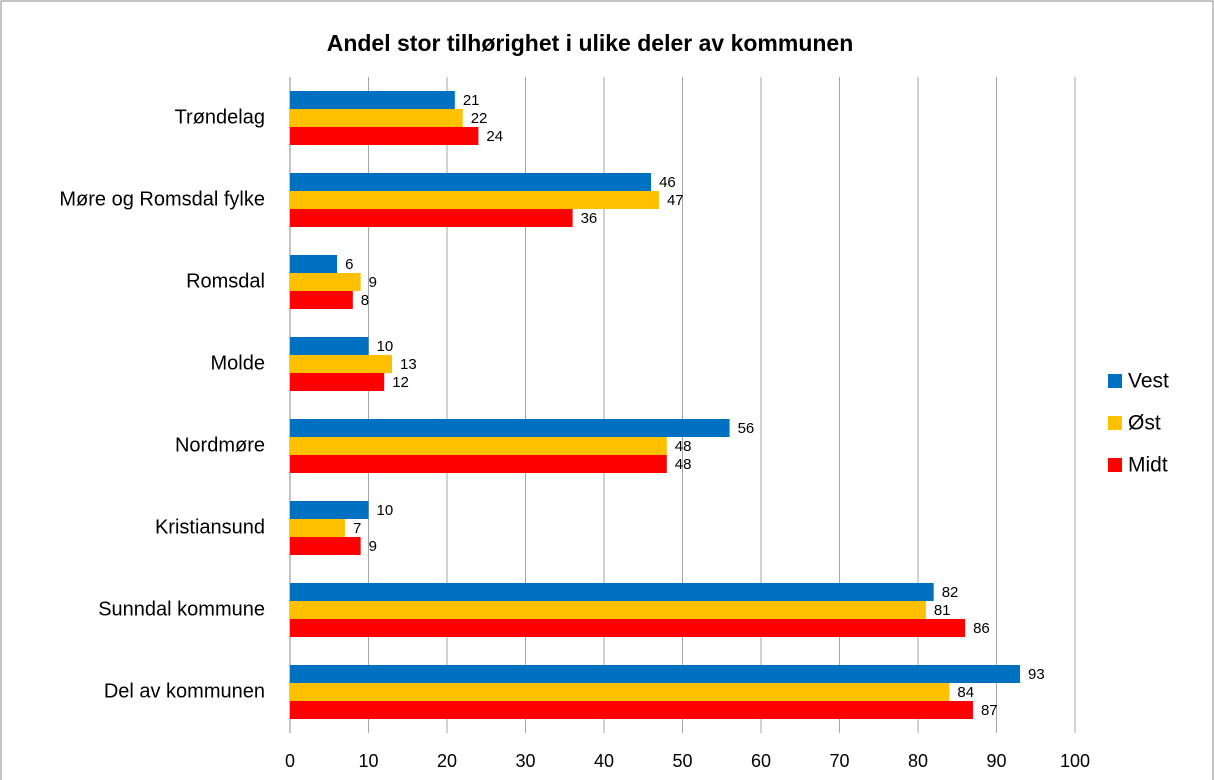 The width and height of the screenshot is (1214, 780). I want to click on legend-label: Øst, so click(1144, 423).